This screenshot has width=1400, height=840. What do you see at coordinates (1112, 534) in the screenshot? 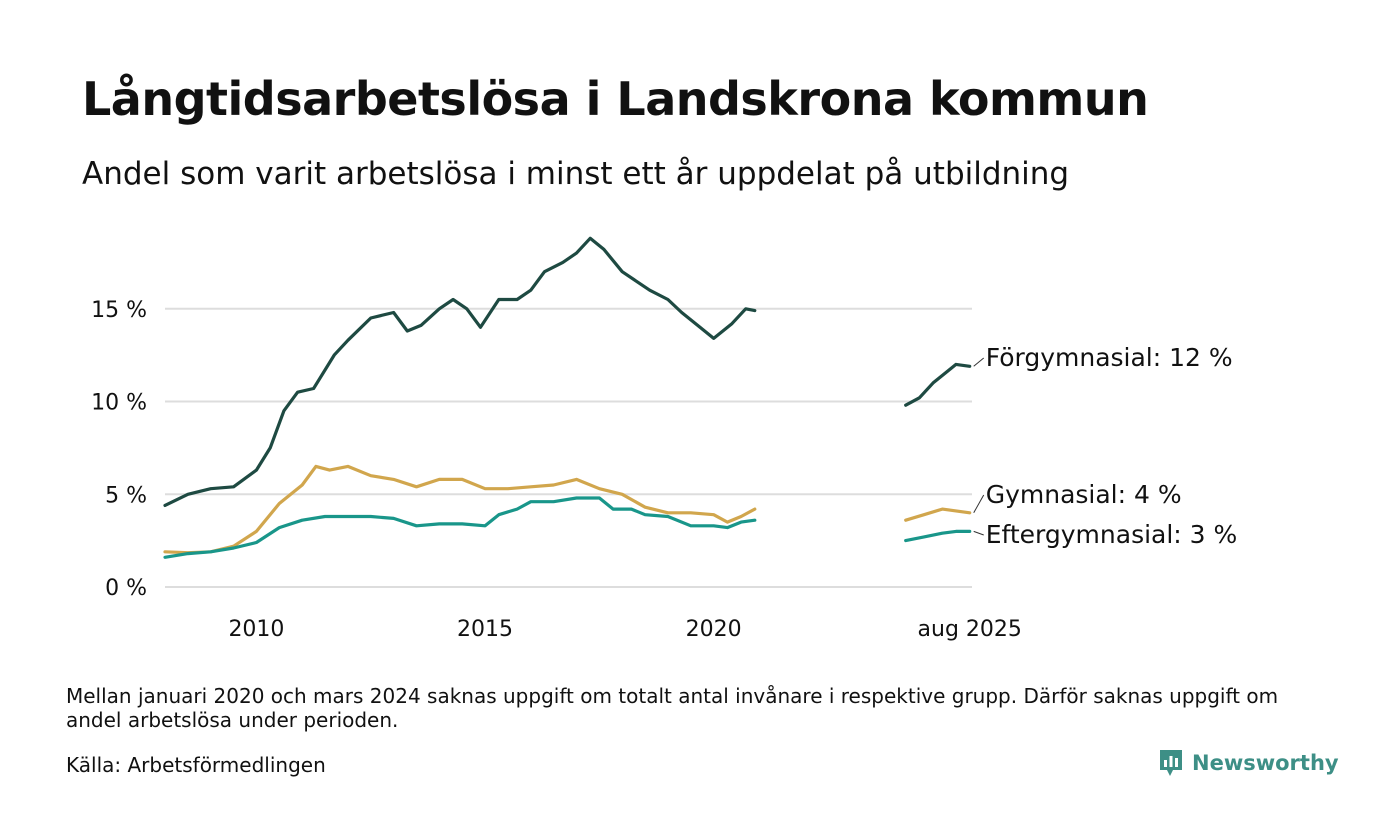
I see `end-label-eftergymnasial: Eftergymnasial: 3 %` at bounding box center [1112, 534].